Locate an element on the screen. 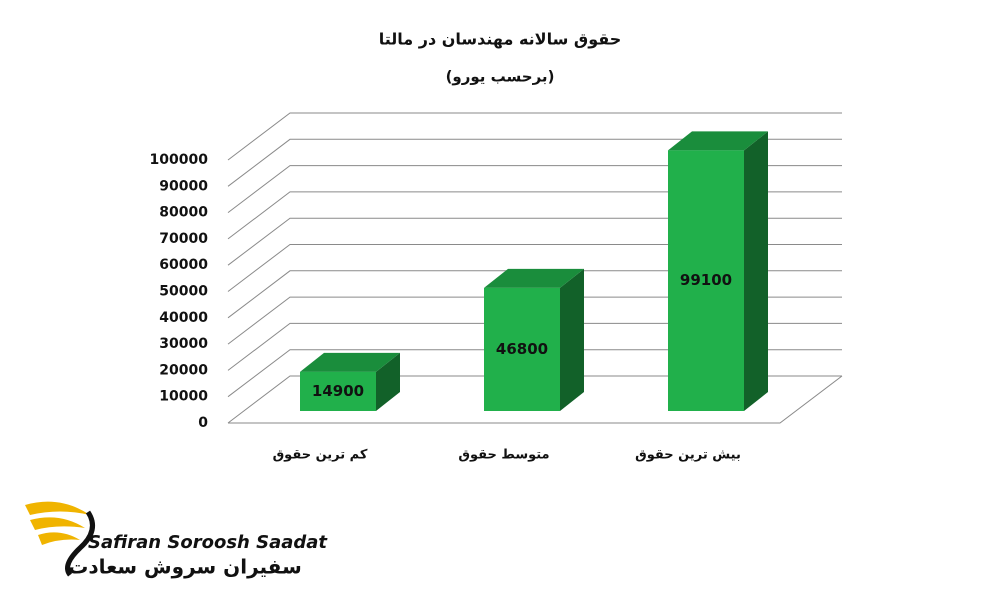 The height and width of the screenshot is (600, 1000). value-label: 99100 is located at coordinates (706, 280).